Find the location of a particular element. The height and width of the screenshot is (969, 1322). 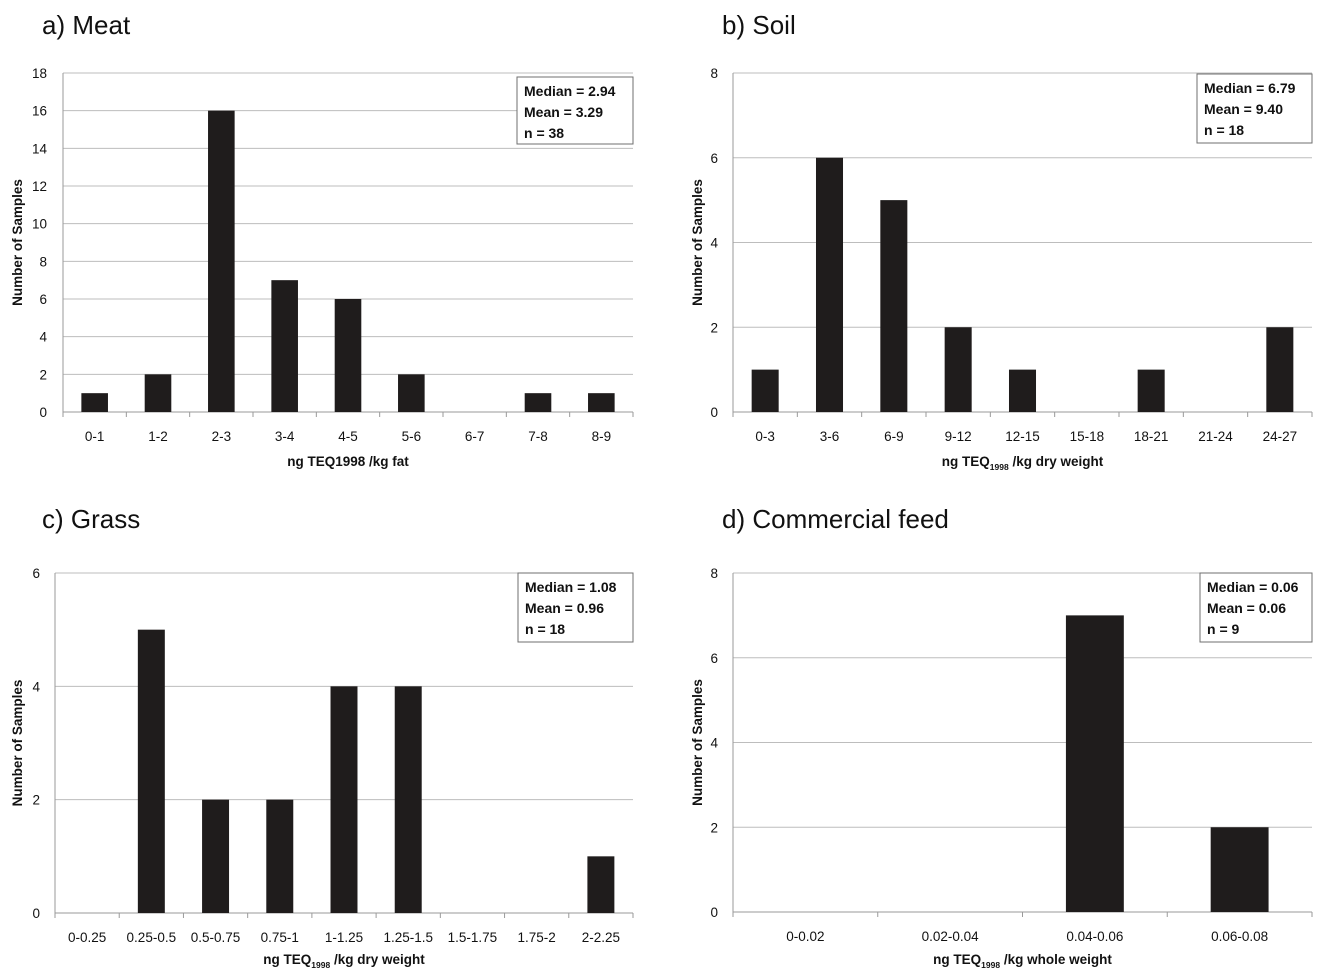

stats-line: Mean = 0.96 is located at coordinates (564, 608).